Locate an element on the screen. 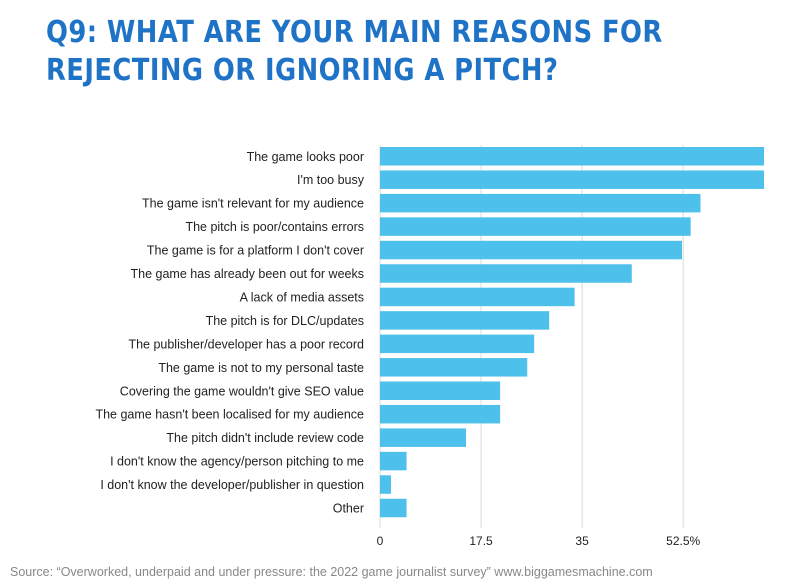 This screenshot has height=585, width=800. x-tick-label: 35 is located at coordinates (582, 541).